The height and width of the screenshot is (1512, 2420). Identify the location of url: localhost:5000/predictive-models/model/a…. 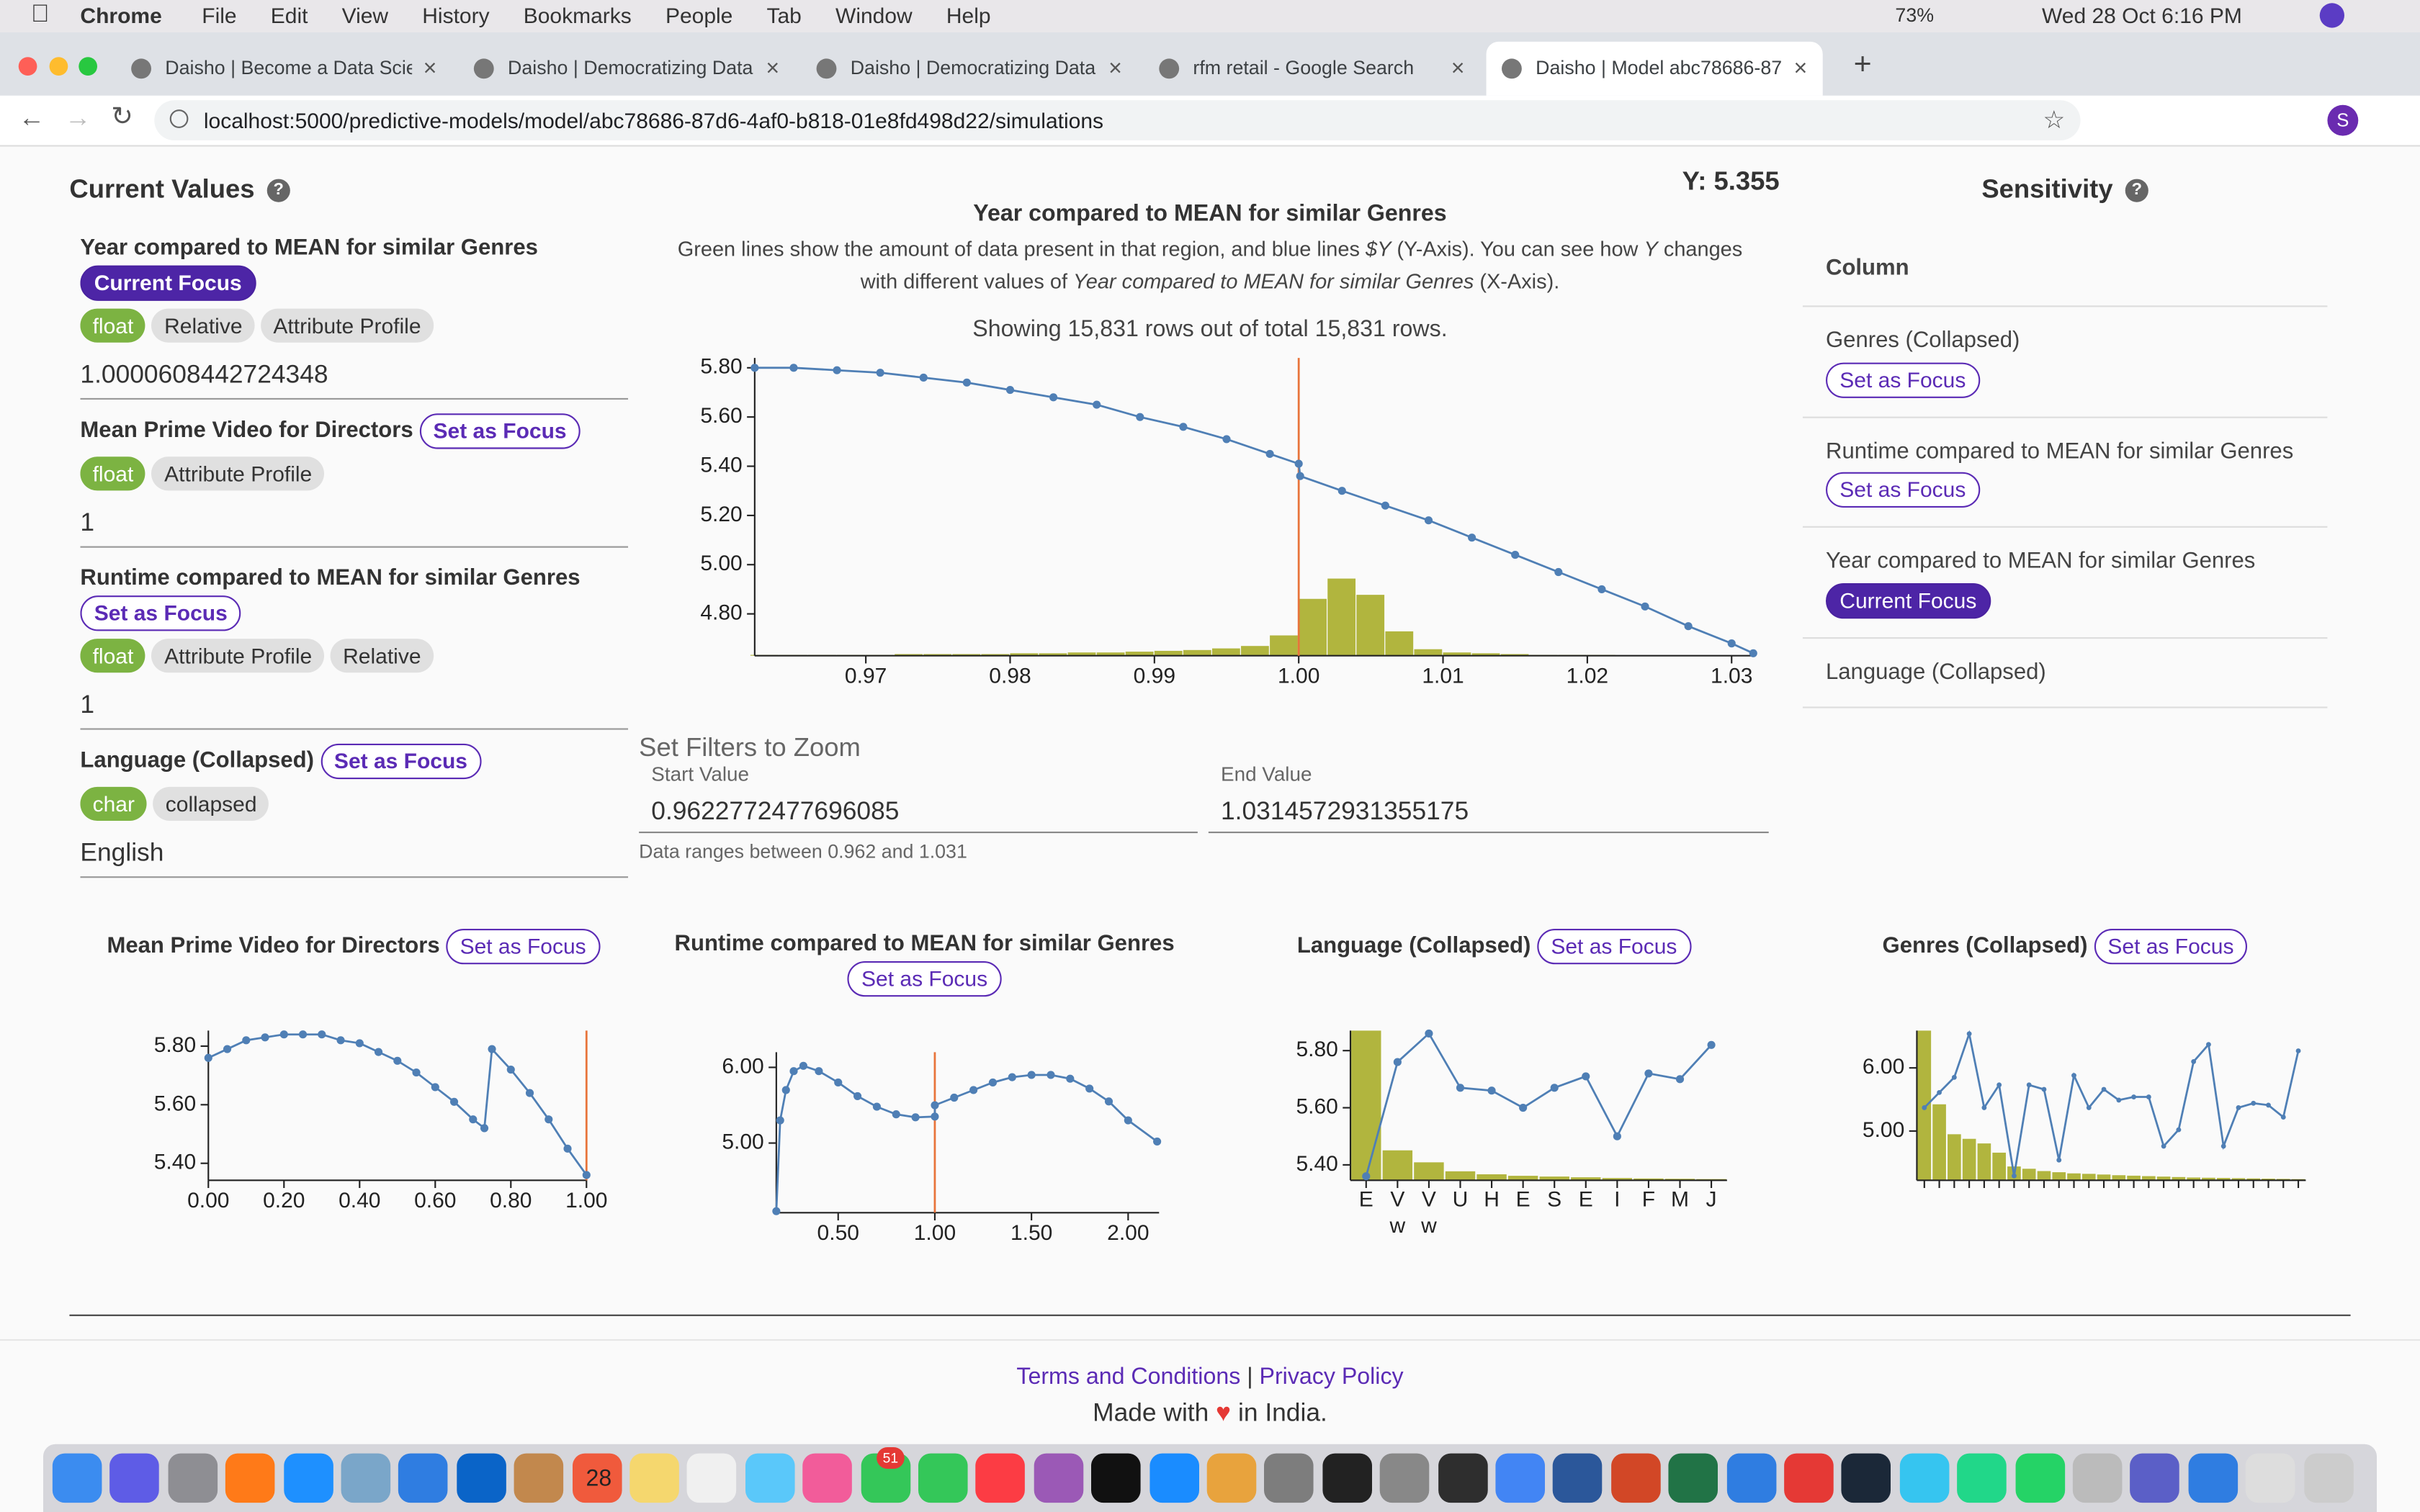
(653, 120).